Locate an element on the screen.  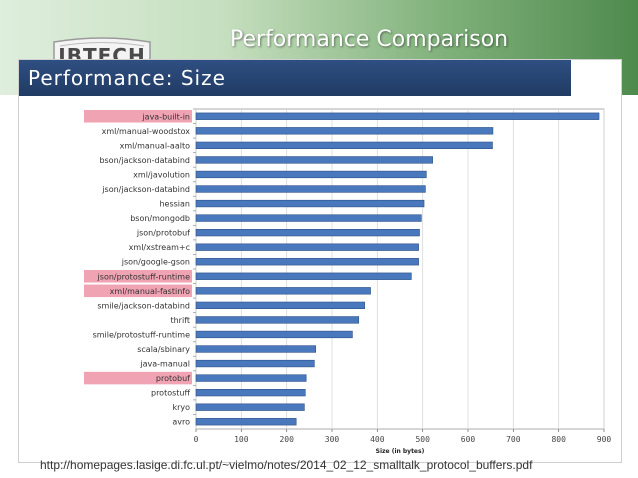
category-label: scala/sbinary is located at coordinates (163, 349).